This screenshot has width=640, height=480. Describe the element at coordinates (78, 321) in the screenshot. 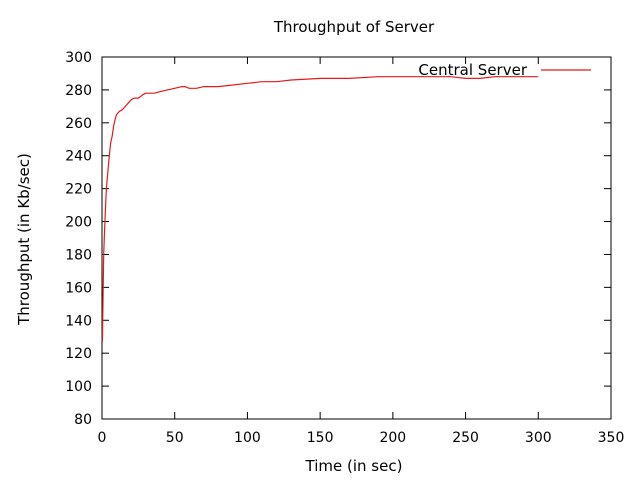

I see `y-tick-label-140: 140` at that location.